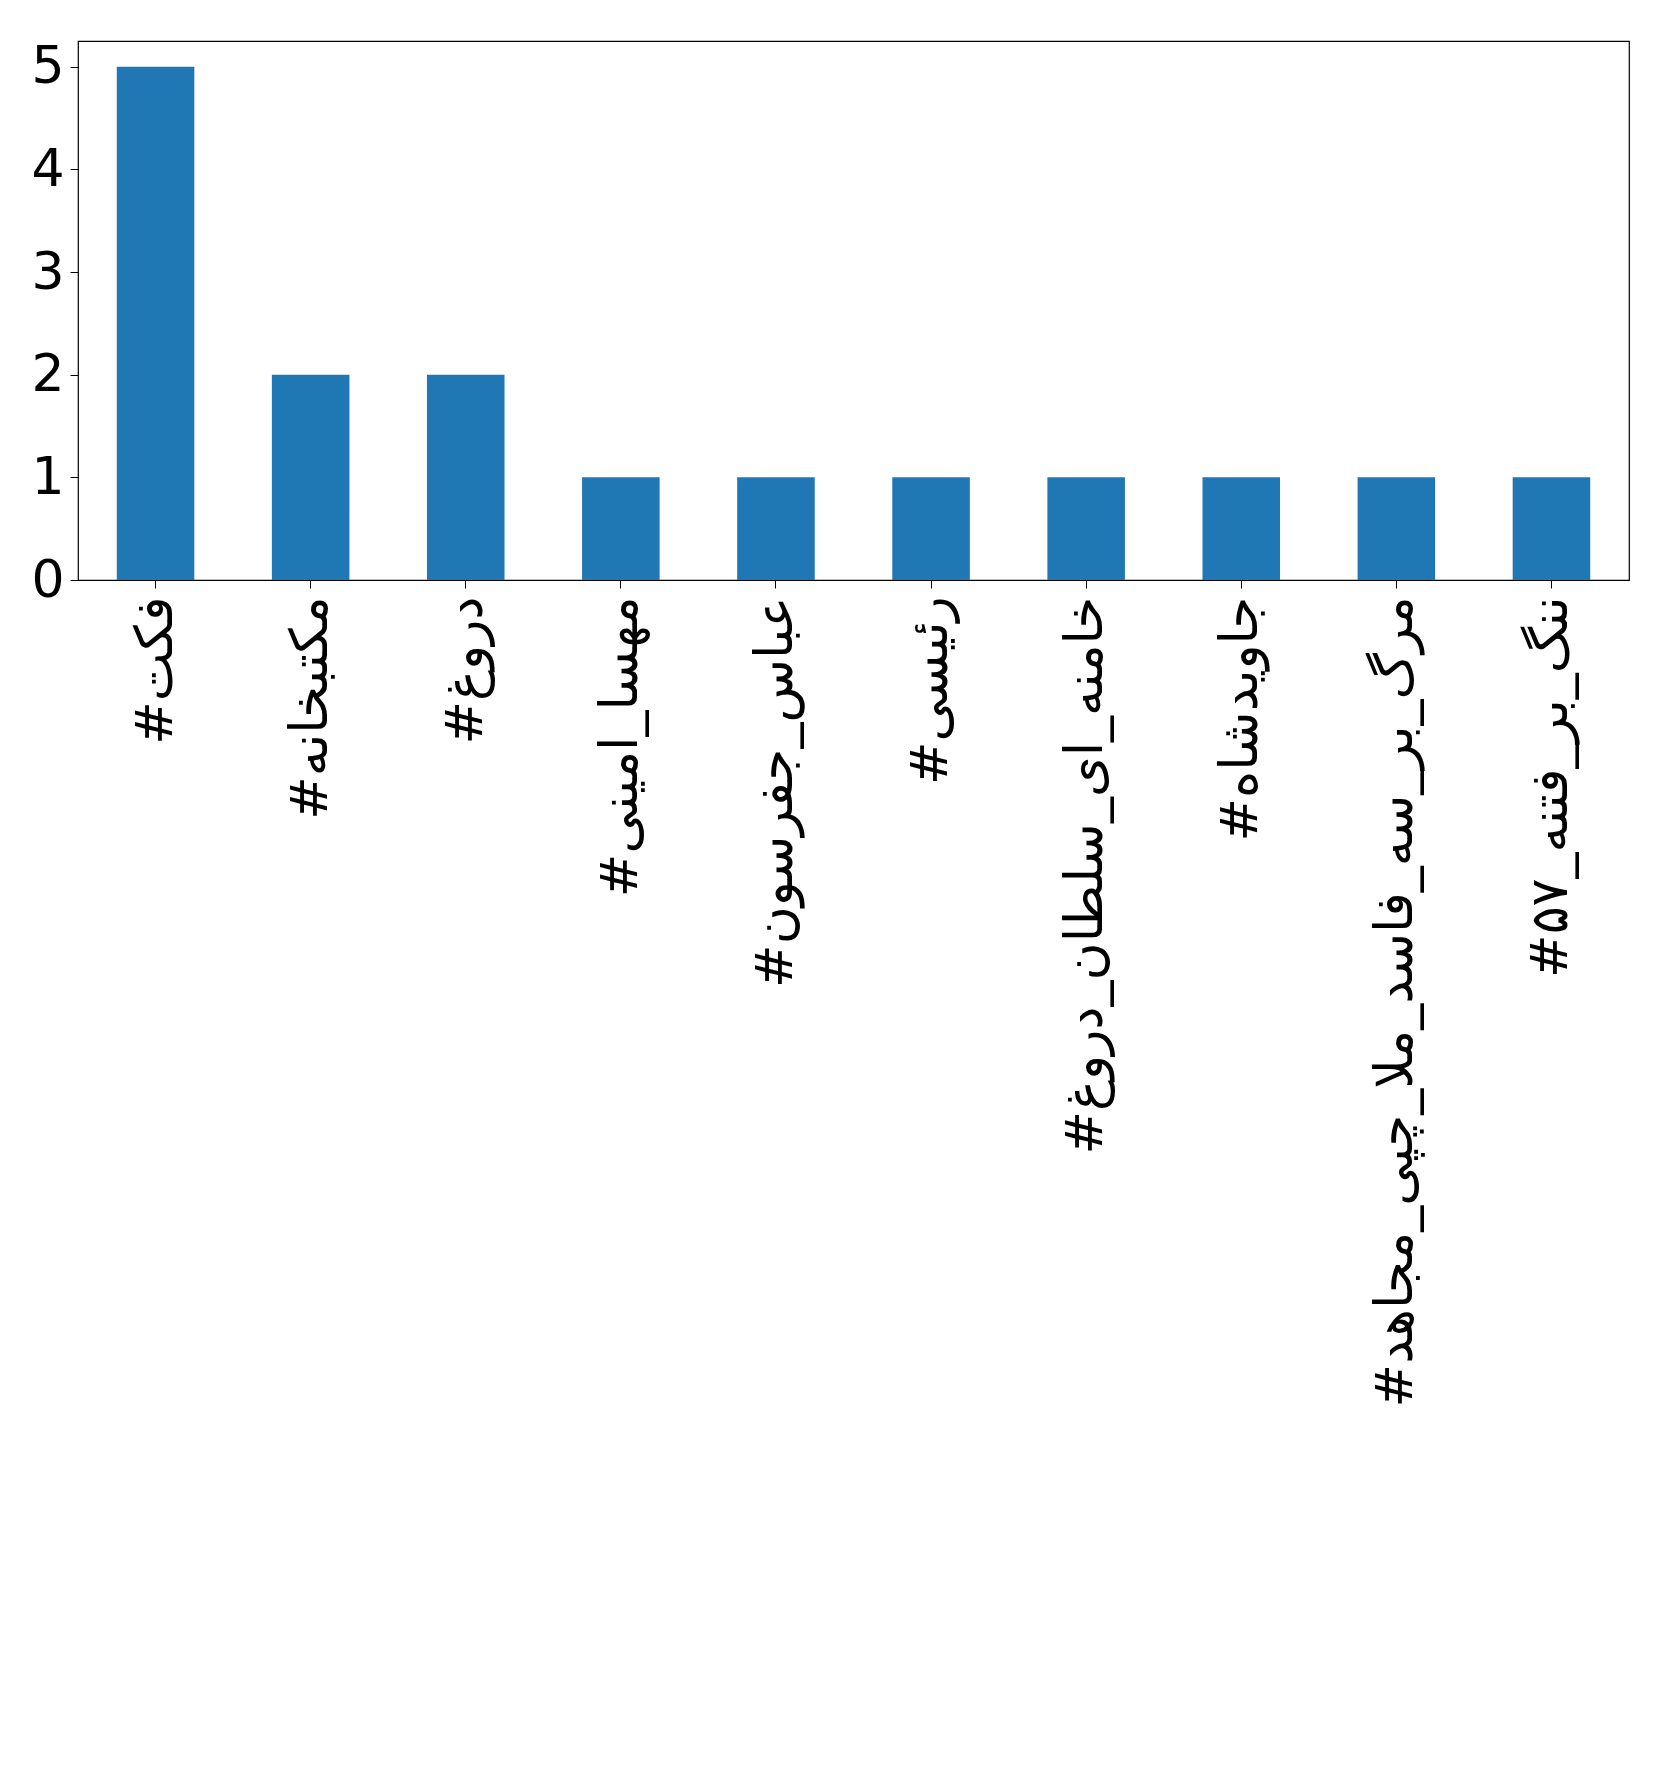 The height and width of the screenshot is (1785, 1679). I want to click on y-tick-label: 3, so click(48, 270).